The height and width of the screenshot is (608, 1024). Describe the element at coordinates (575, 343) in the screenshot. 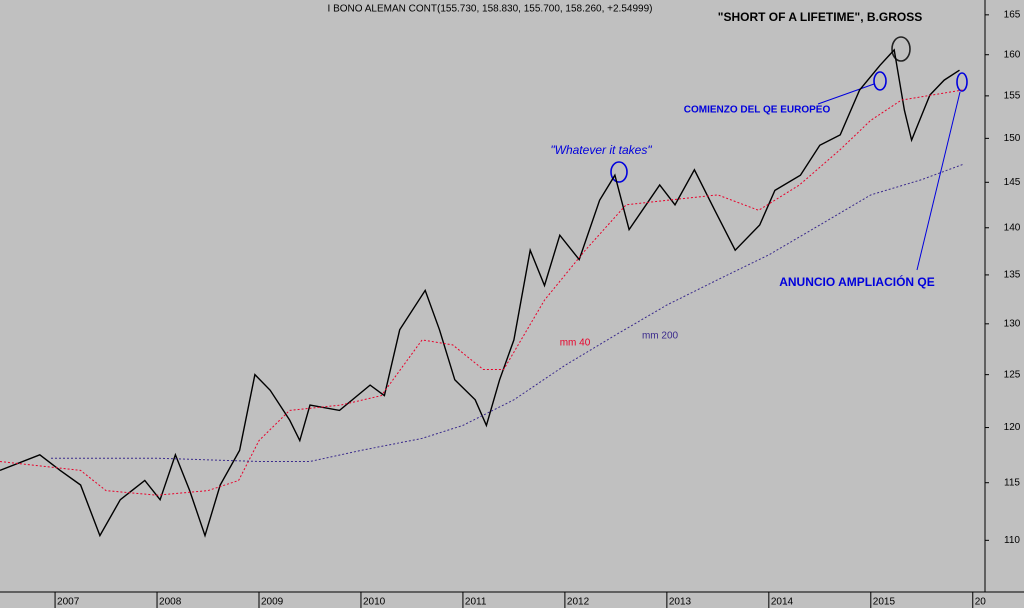

I see `legend-label: mm 40` at that location.